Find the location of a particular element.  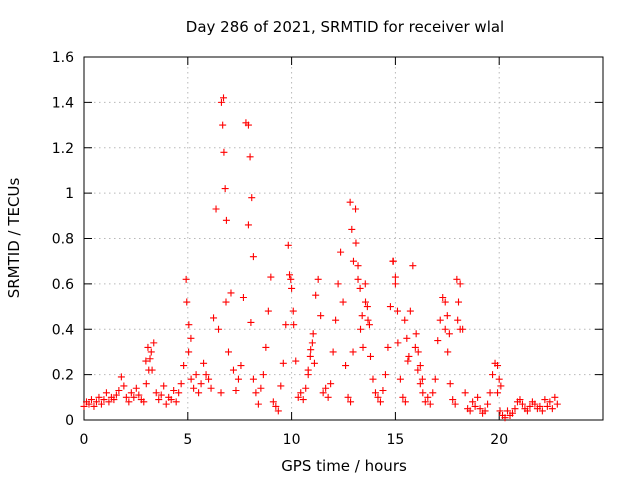

y-tick-label: 0.8 is located at coordinates (63, 240).